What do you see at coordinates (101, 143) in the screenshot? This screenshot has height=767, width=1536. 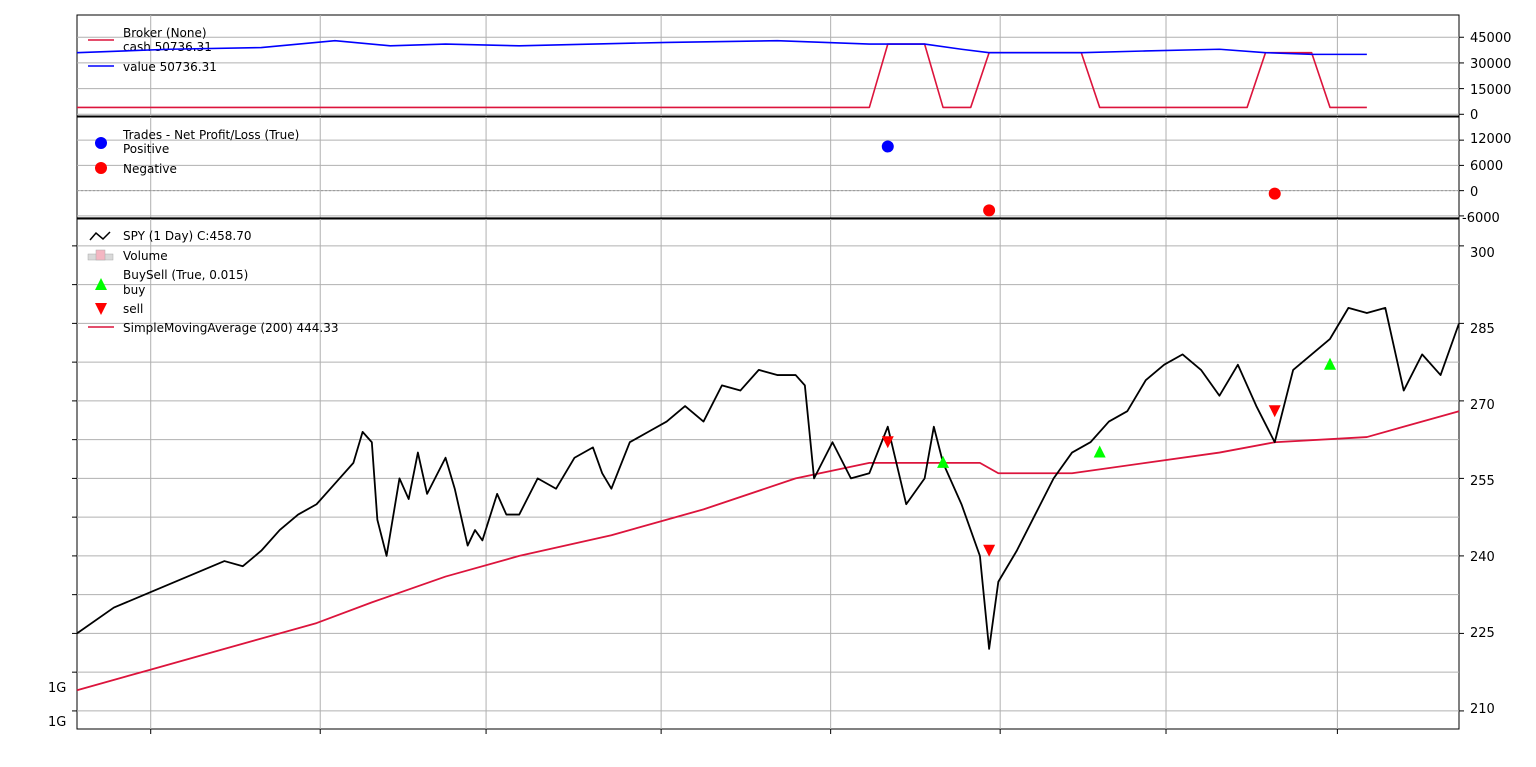 I see `legend-swatch-positive` at bounding box center [101, 143].